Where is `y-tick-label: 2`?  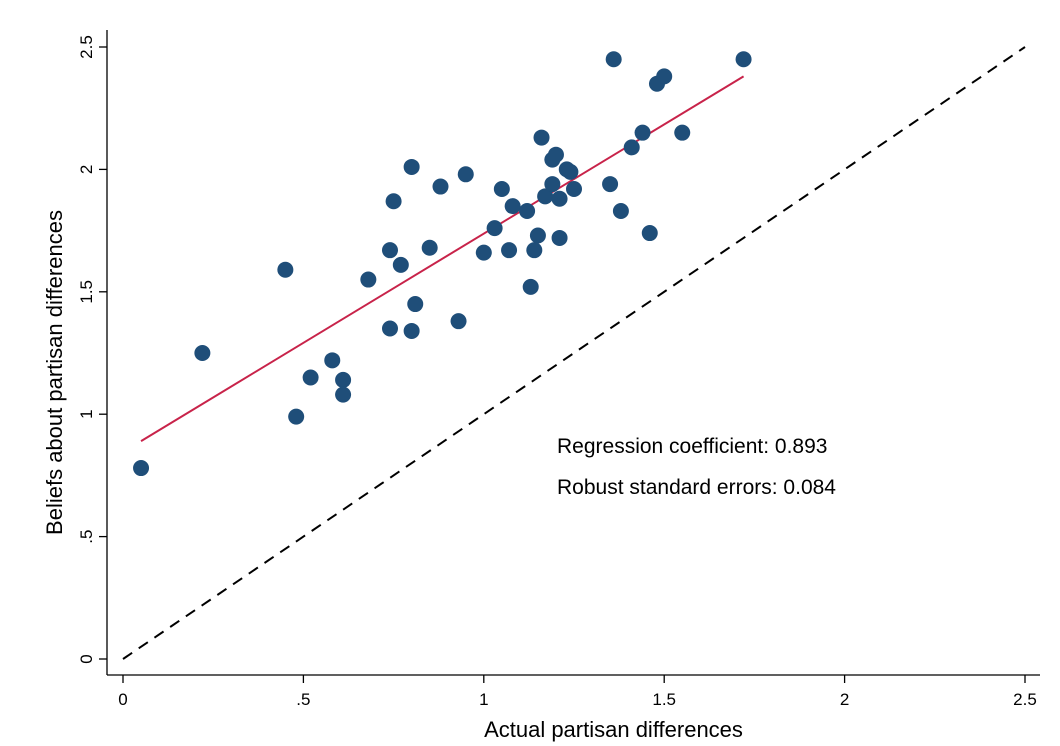
y-tick-label: 2 is located at coordinates (86, 169).